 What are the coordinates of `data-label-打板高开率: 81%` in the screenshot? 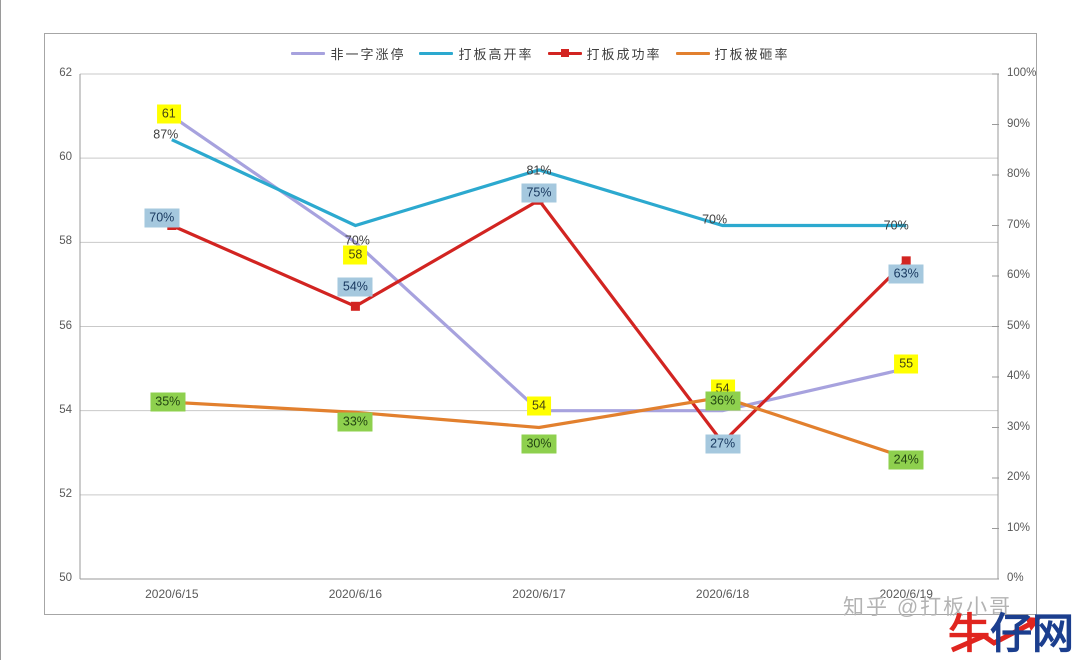 It's located at (539, 170).